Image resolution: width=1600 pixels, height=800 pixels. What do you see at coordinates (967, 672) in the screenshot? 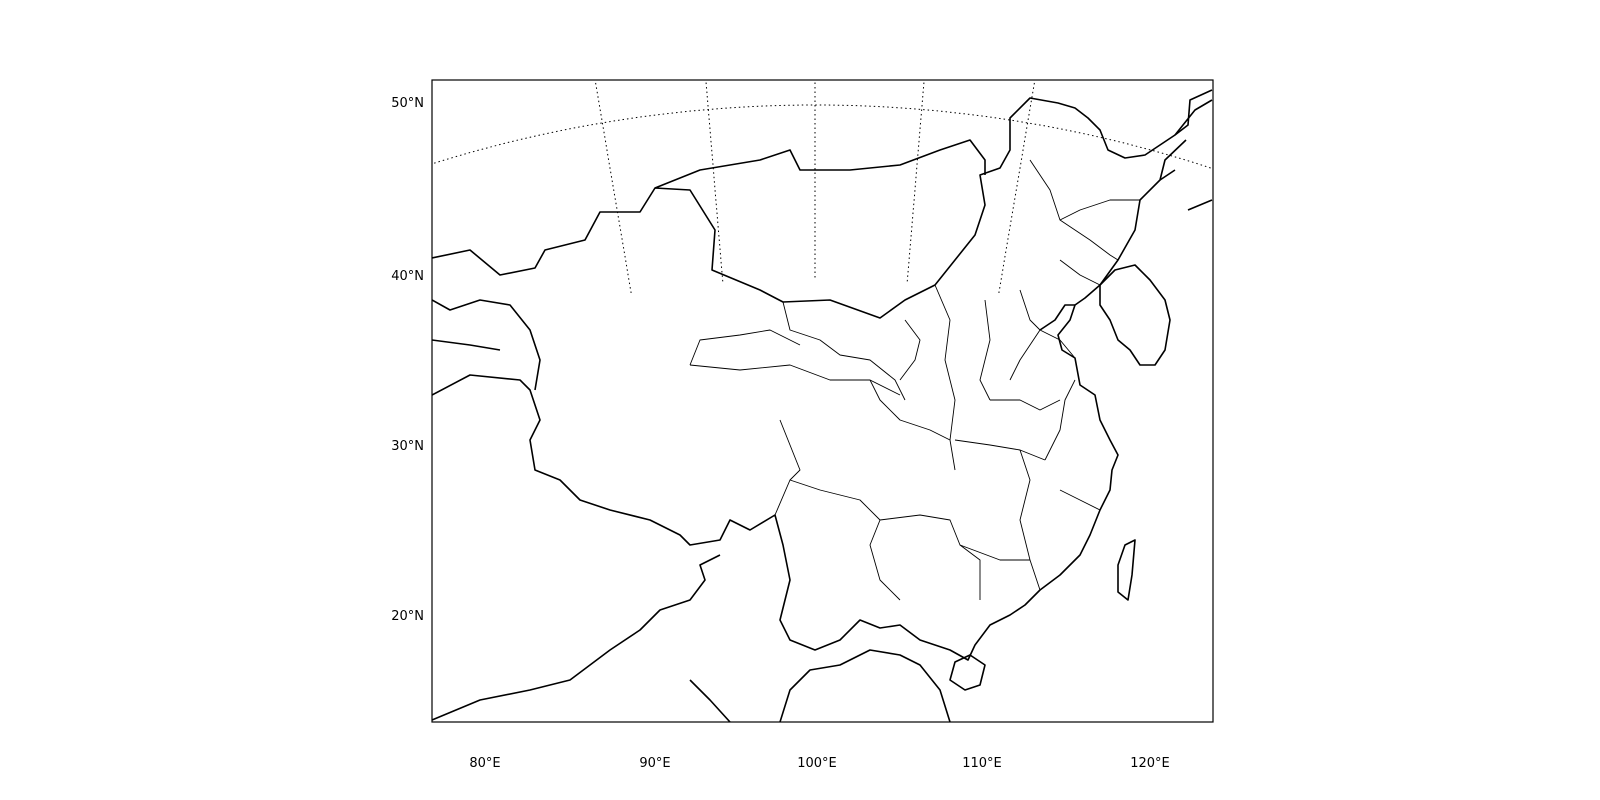
I see `hainan-coast` at bounding box center [967, 672].